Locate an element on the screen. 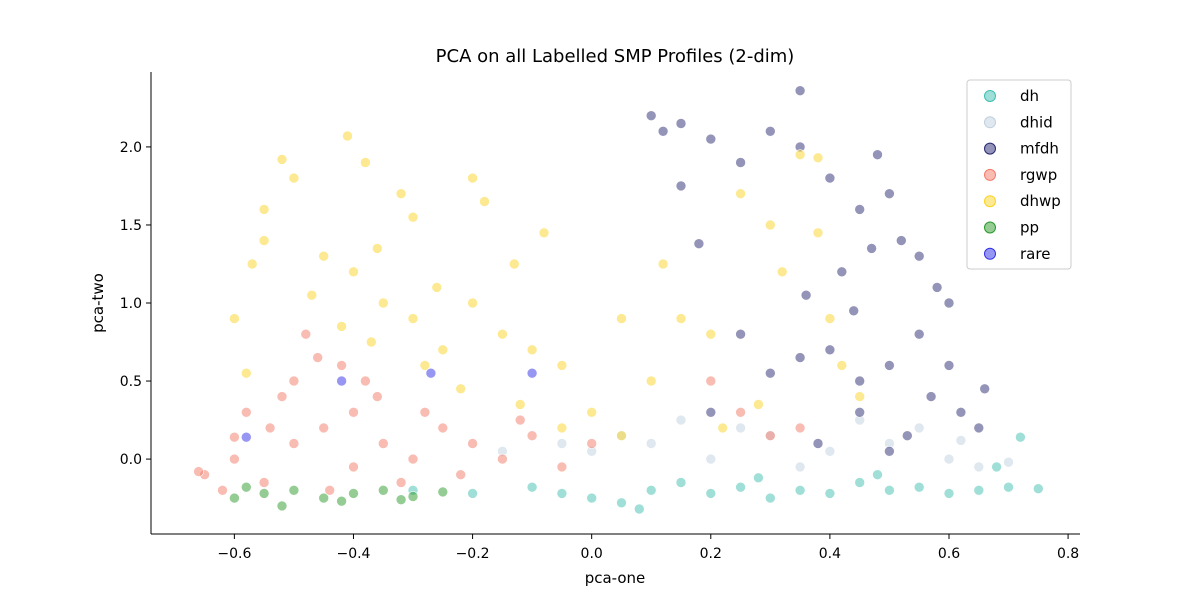  x-tick-label: −0.6 is located at coordinates (234, 554).